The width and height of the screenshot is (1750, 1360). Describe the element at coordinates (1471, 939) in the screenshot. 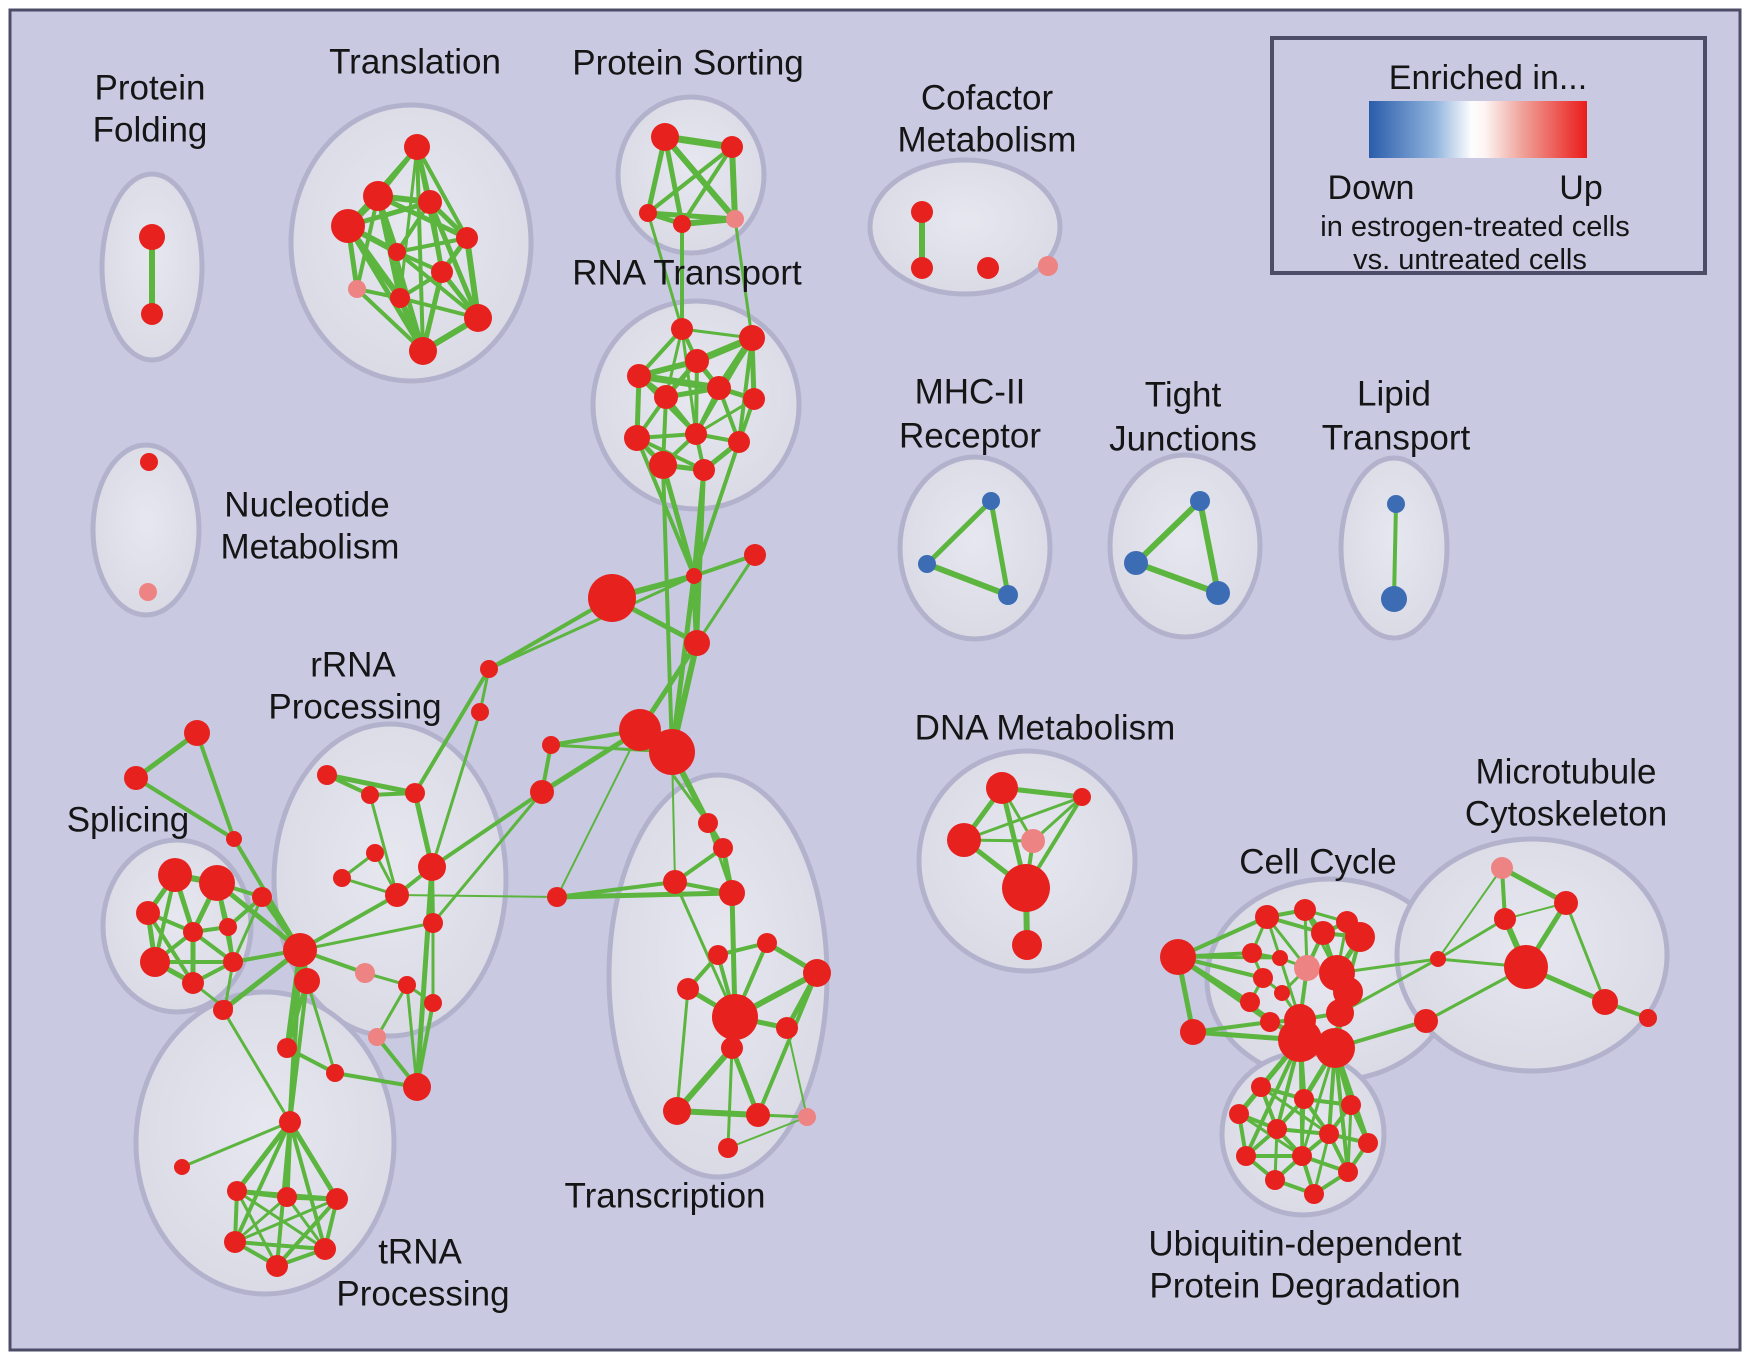

I see `edge-mt5-mt3` at that location.